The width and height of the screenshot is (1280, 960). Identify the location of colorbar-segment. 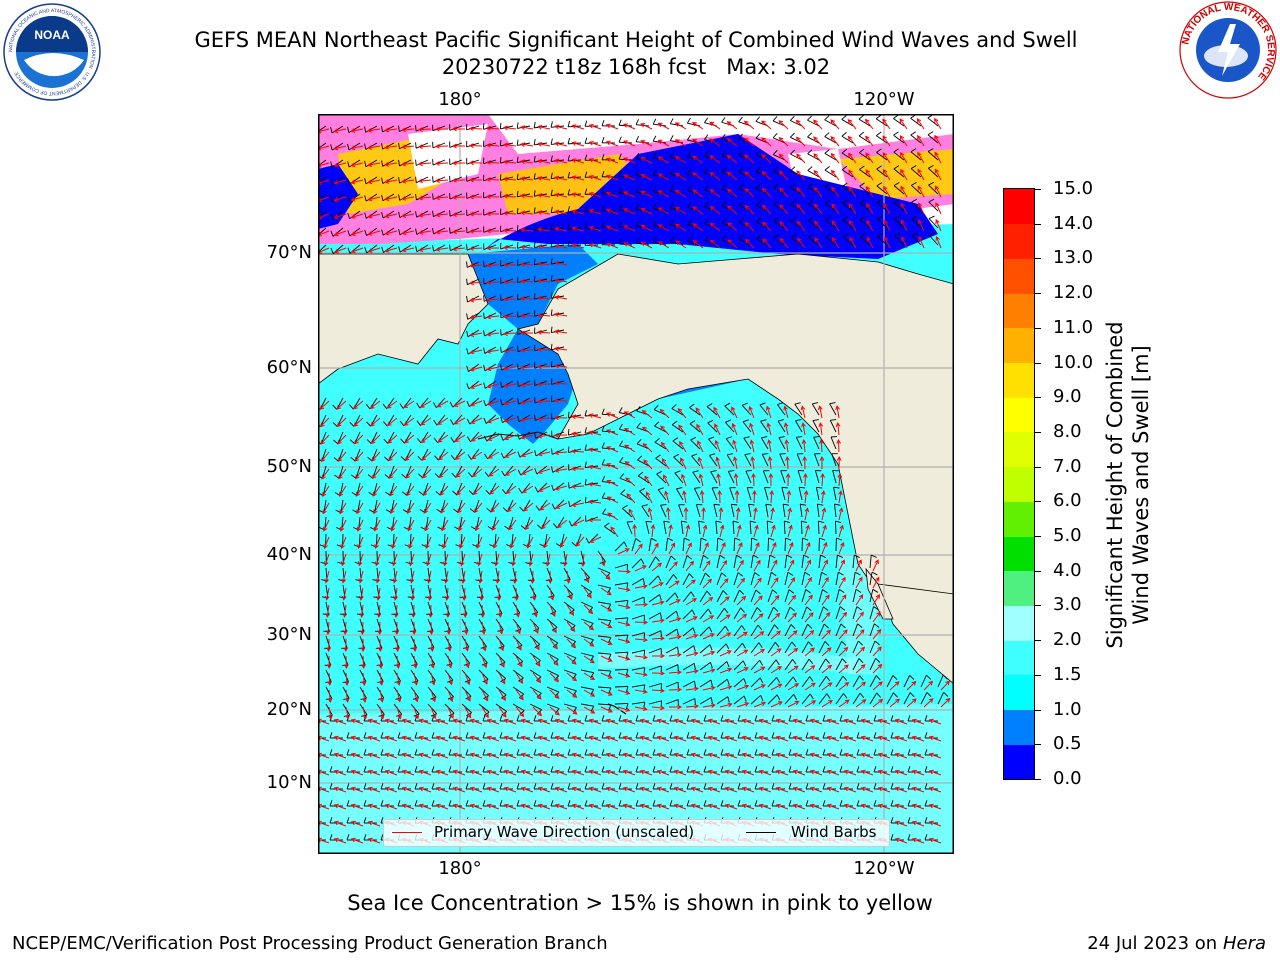
(1019, 519).